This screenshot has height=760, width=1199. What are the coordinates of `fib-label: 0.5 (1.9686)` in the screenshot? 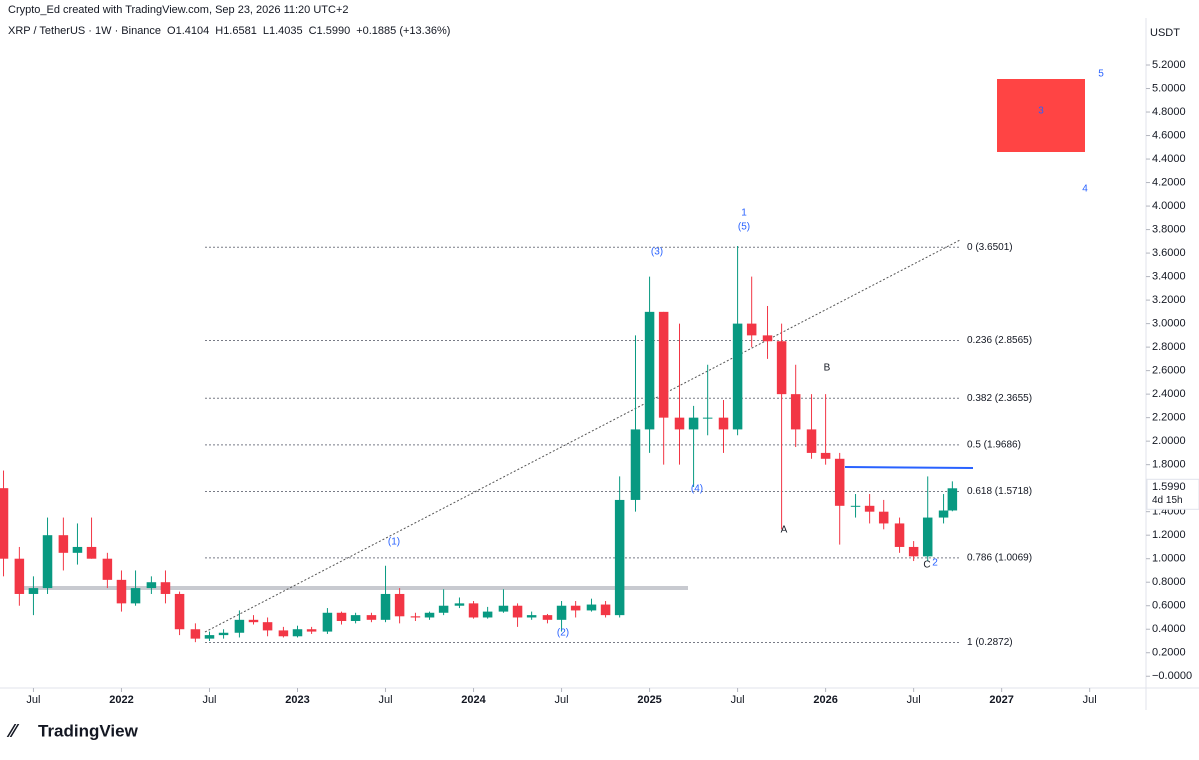 It's located at (994, 444).